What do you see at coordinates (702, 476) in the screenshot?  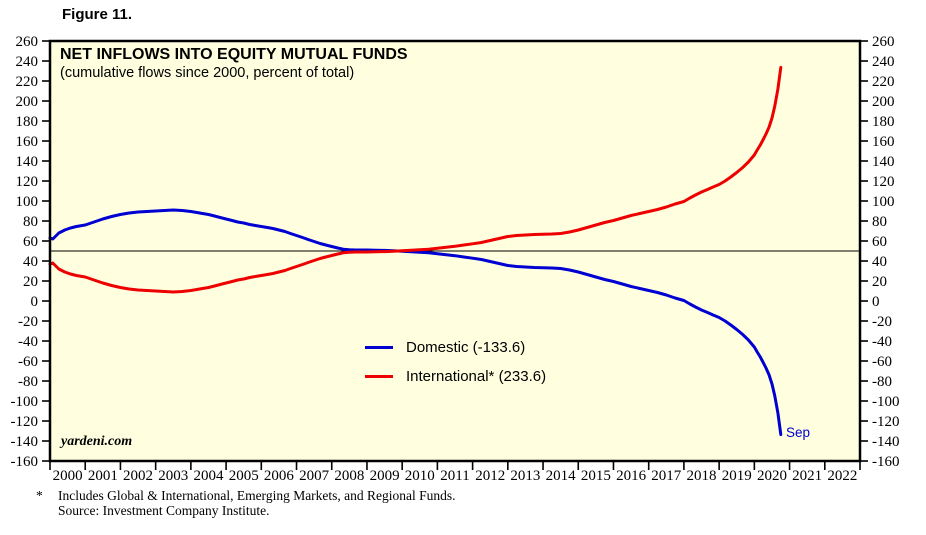 I see `x-tick-label: 2018` at bounding box center [702, 476].